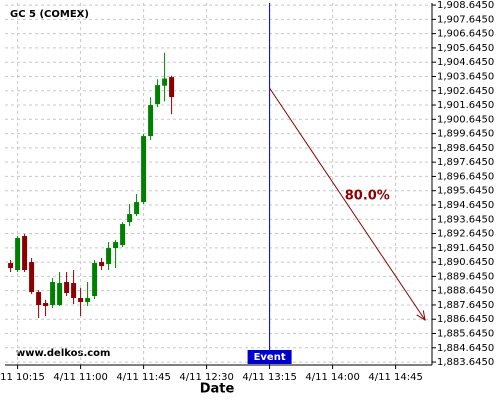  Describe the element at coordinates (395, 377) in the screenshot. I see `x-tick-label: 4/11 14:45` at that location.